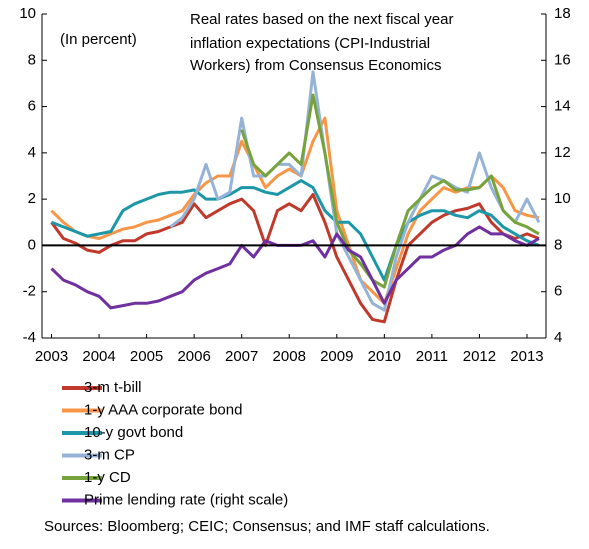  I want to click on x-tick-label: 2005, so click(146, 356).